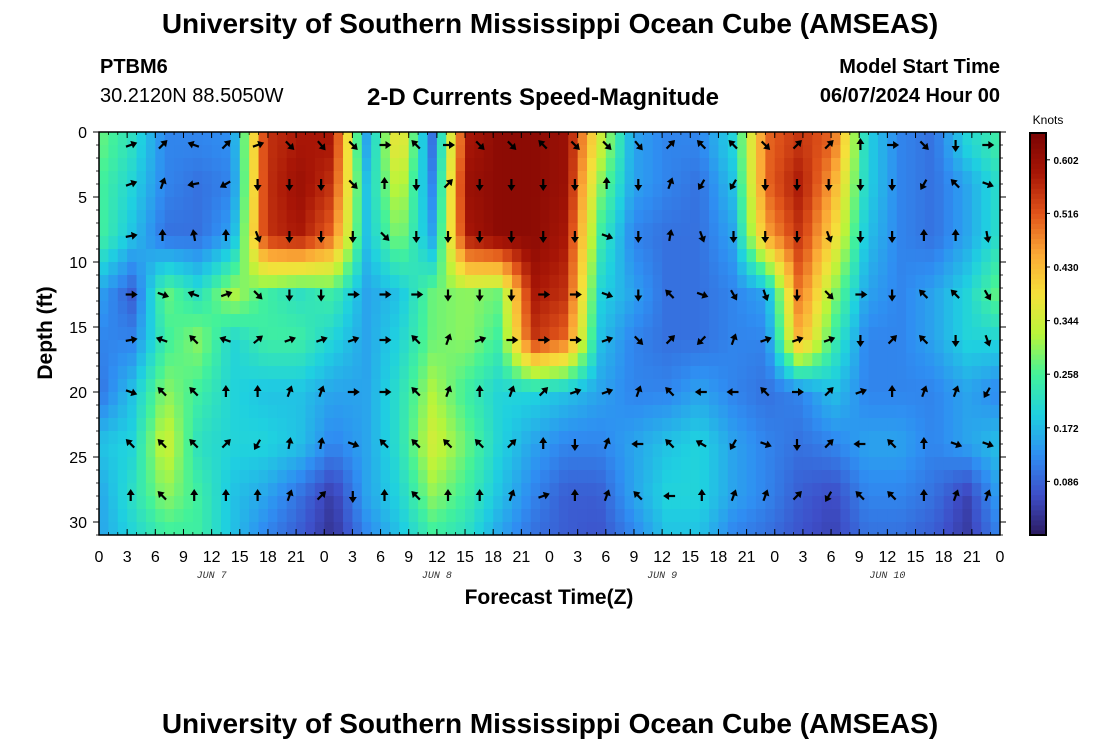 The height and width of the screenshot is (750, 1100). Describe the element at coordinates (1038, 497) in the screenshot. I see `colorbar-segment` at that location.